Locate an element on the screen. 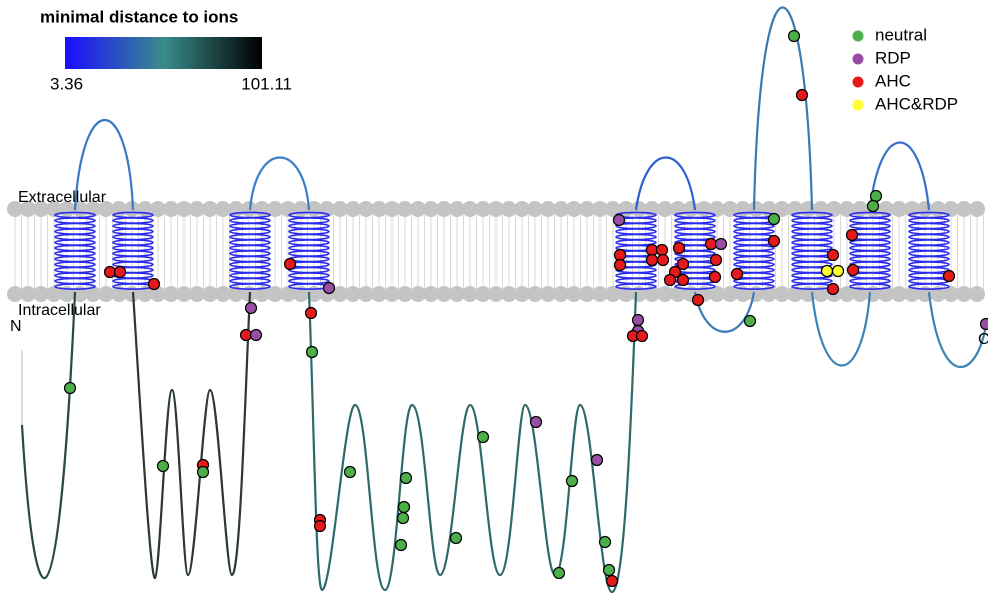 This screenshot has height=594, width=988. legend: neutral RDP AHC AHC&RDP is located at coordinates (905, 69).